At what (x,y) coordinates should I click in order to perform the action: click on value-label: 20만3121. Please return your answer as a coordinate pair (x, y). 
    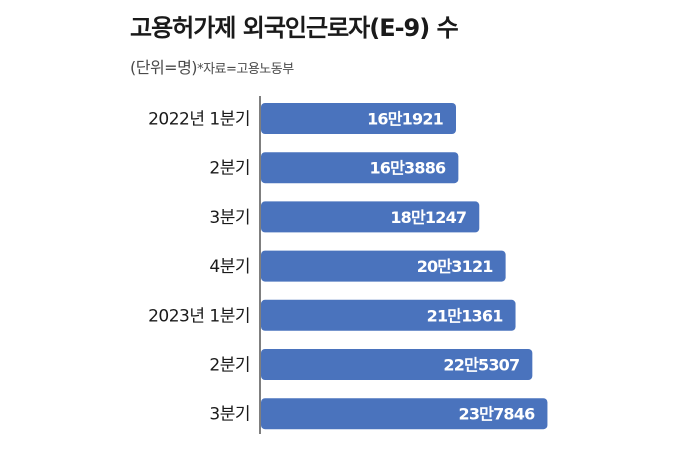
    Looking at the image, I should click on (455, 266).